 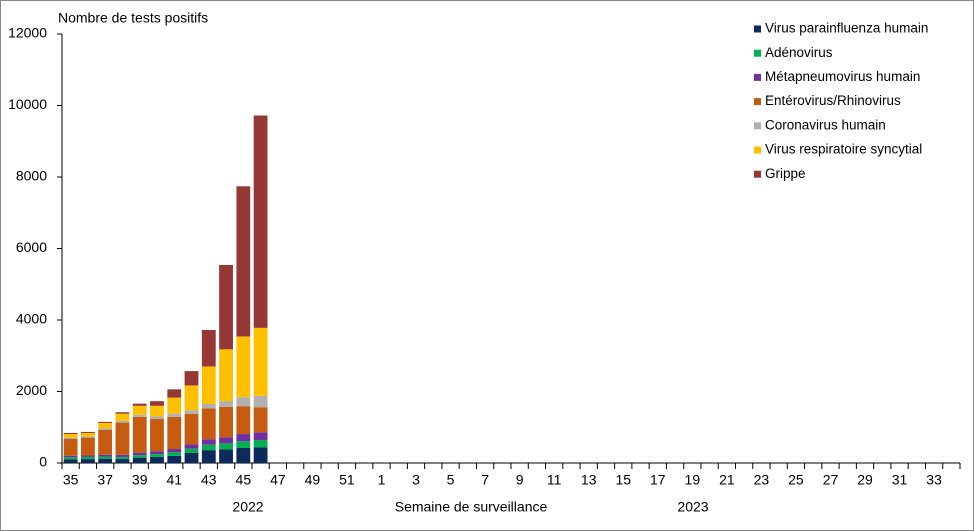 What do you see at coordinates (451, 480) in the screenshot?
I see `x-tick-label: 5` at bounding box center [451, 480].